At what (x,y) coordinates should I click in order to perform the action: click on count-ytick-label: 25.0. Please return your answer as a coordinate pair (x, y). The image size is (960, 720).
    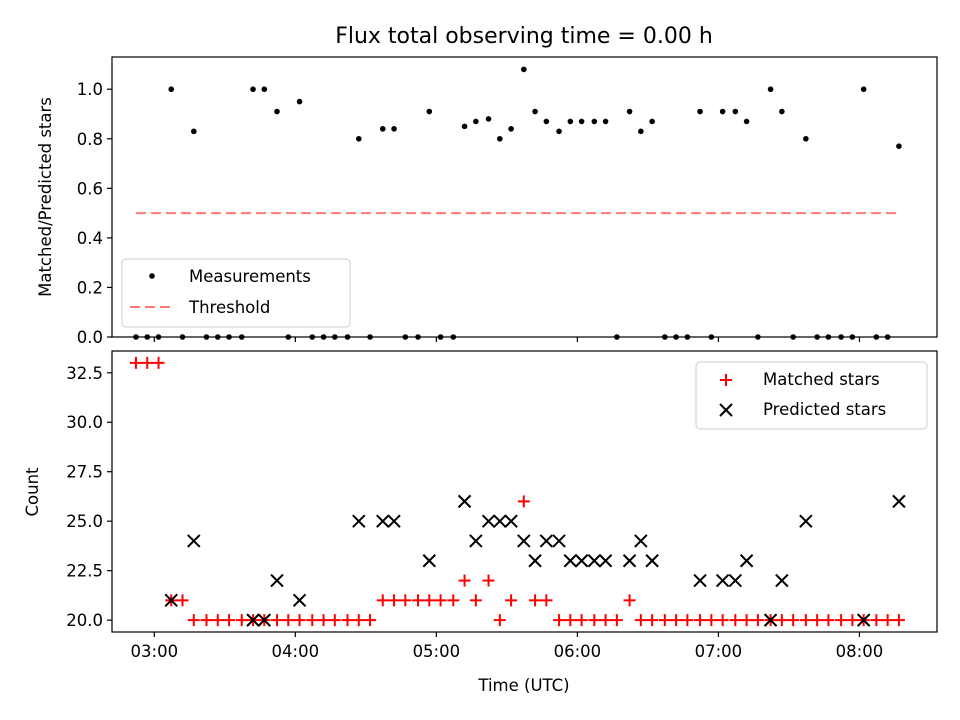
    Looking at the image, I should click on (84, 521).